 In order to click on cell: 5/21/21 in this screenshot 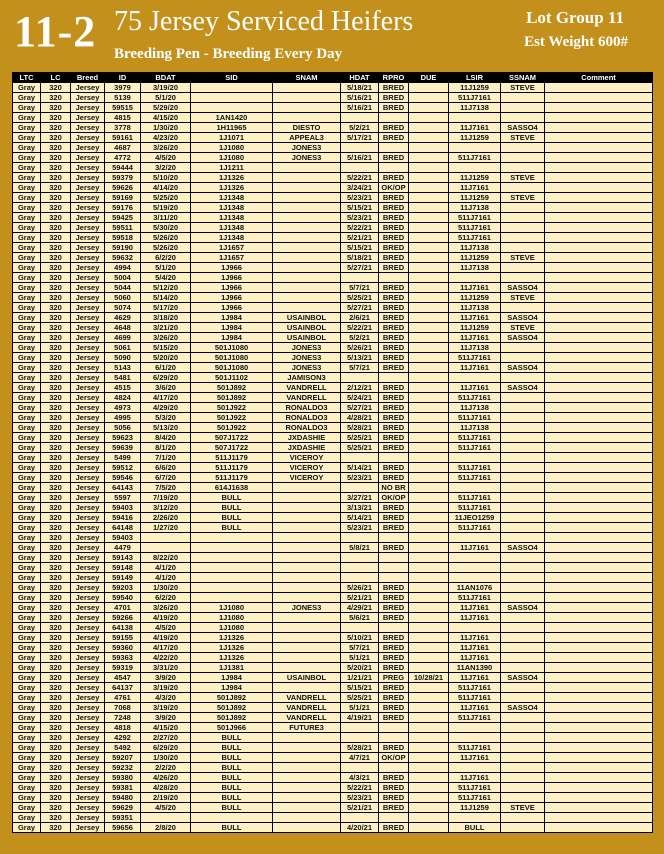, I will do `click(359, 807)`.